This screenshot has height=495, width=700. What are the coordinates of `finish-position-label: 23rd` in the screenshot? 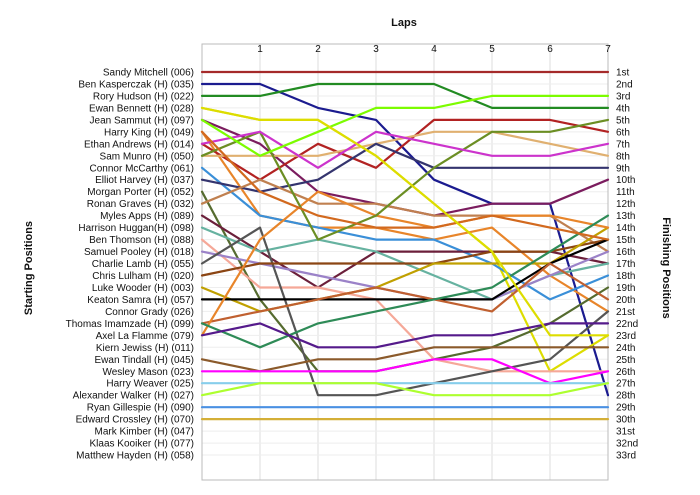 It's located at (626, 336).